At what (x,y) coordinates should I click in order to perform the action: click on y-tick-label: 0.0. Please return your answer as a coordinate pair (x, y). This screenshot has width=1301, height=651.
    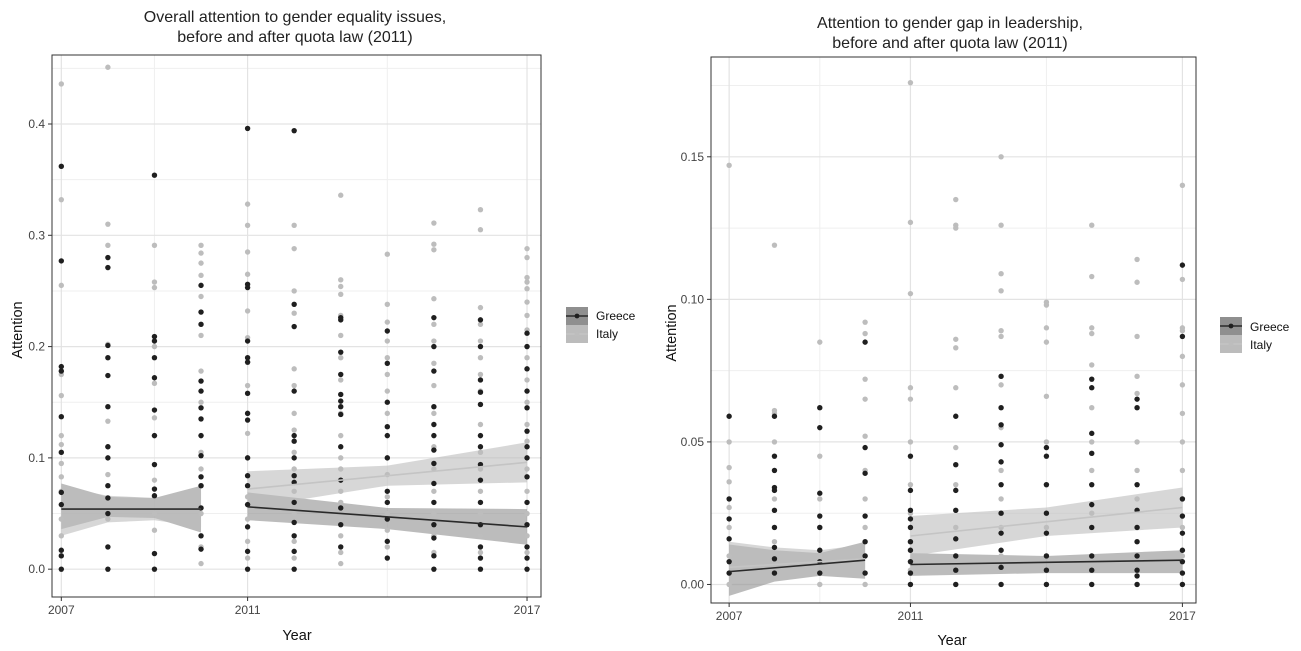
    Looking at the image, I should click on (36, 569).